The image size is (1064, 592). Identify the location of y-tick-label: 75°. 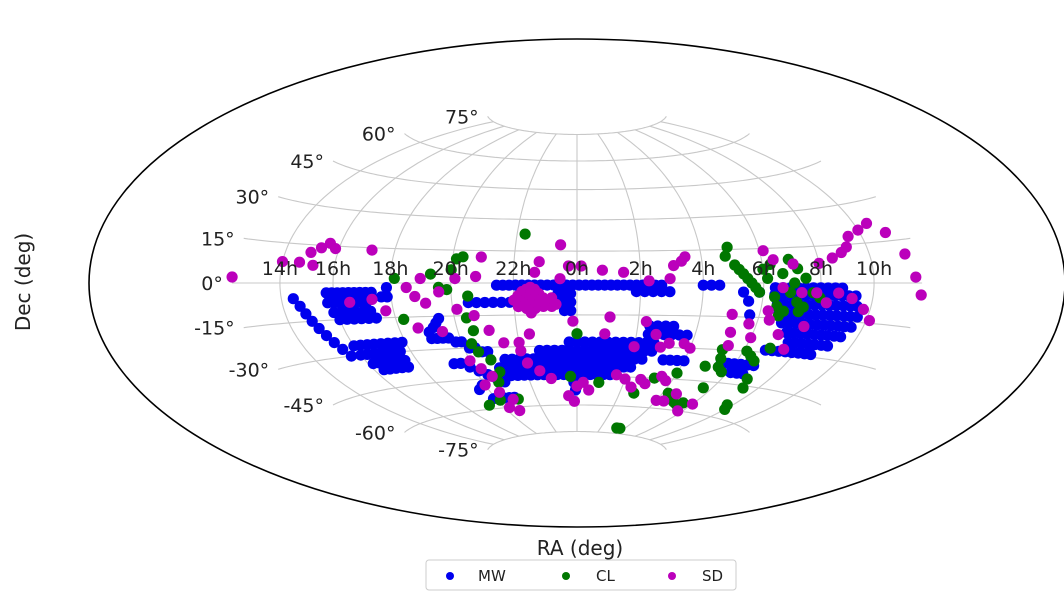
(462, 117).